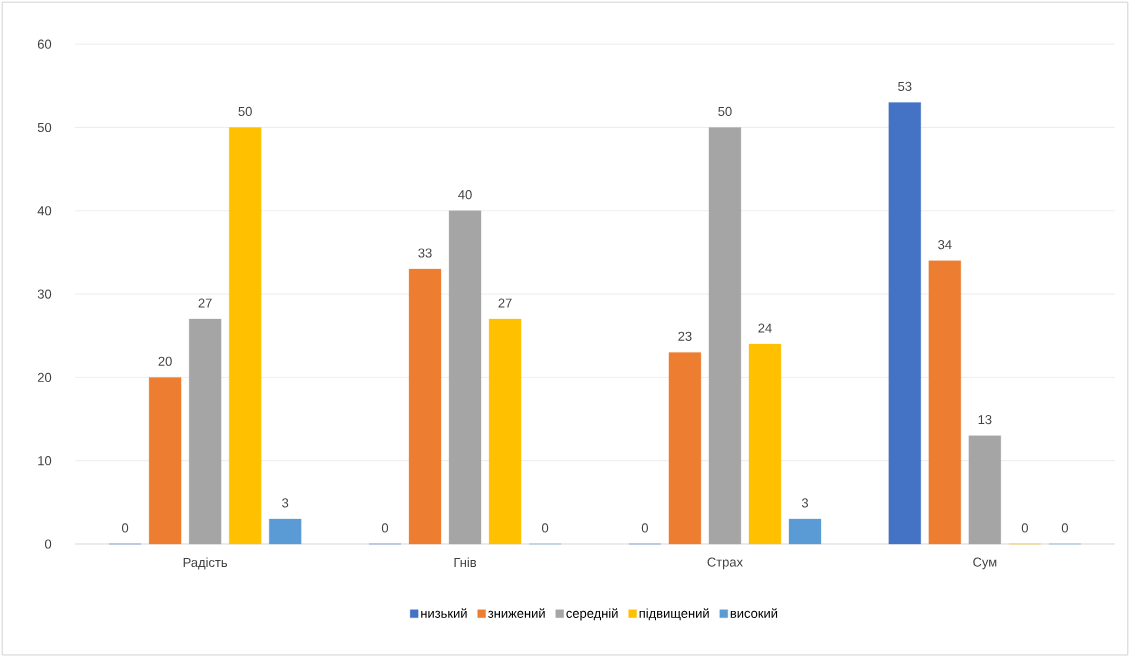 This screenshot has height=657, width=1138. Describe the element at coordinates (674, 614) in the screenshot. I see `legend-label: підвищений` at that location.